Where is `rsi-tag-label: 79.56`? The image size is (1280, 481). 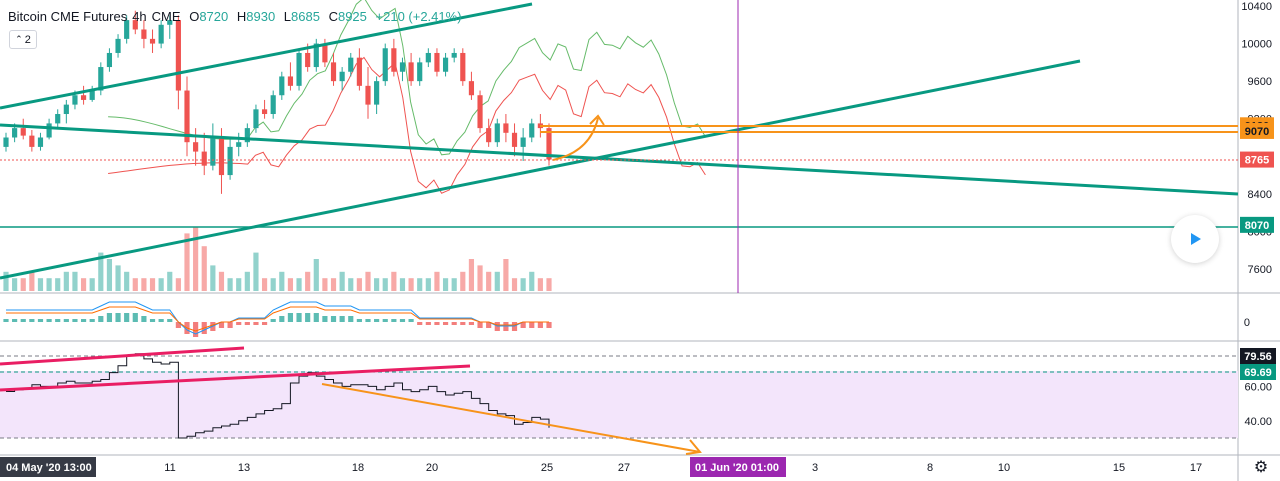 rsi-tag-label: 79.56 is located at coordinates (1258, 357).